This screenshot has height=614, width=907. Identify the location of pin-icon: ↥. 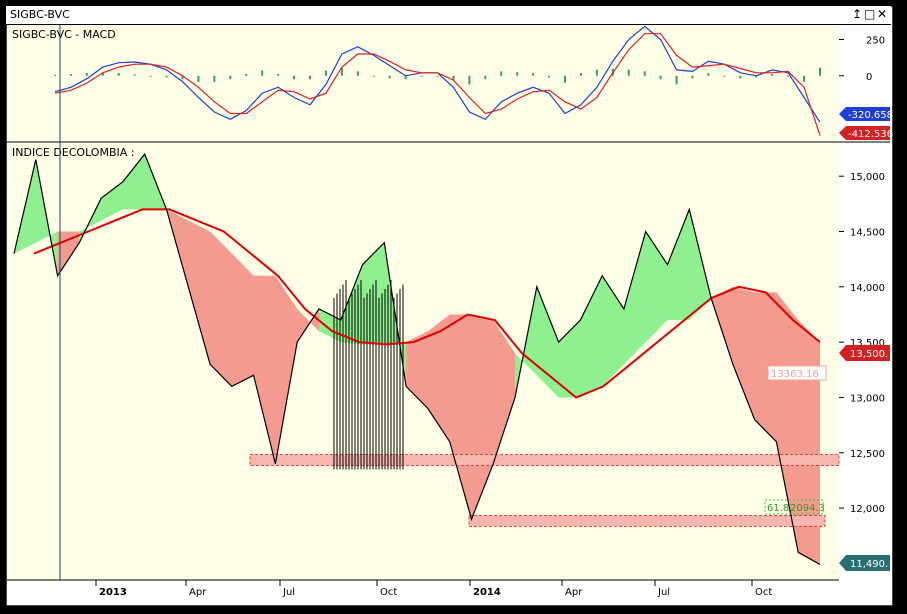
(857, 14).